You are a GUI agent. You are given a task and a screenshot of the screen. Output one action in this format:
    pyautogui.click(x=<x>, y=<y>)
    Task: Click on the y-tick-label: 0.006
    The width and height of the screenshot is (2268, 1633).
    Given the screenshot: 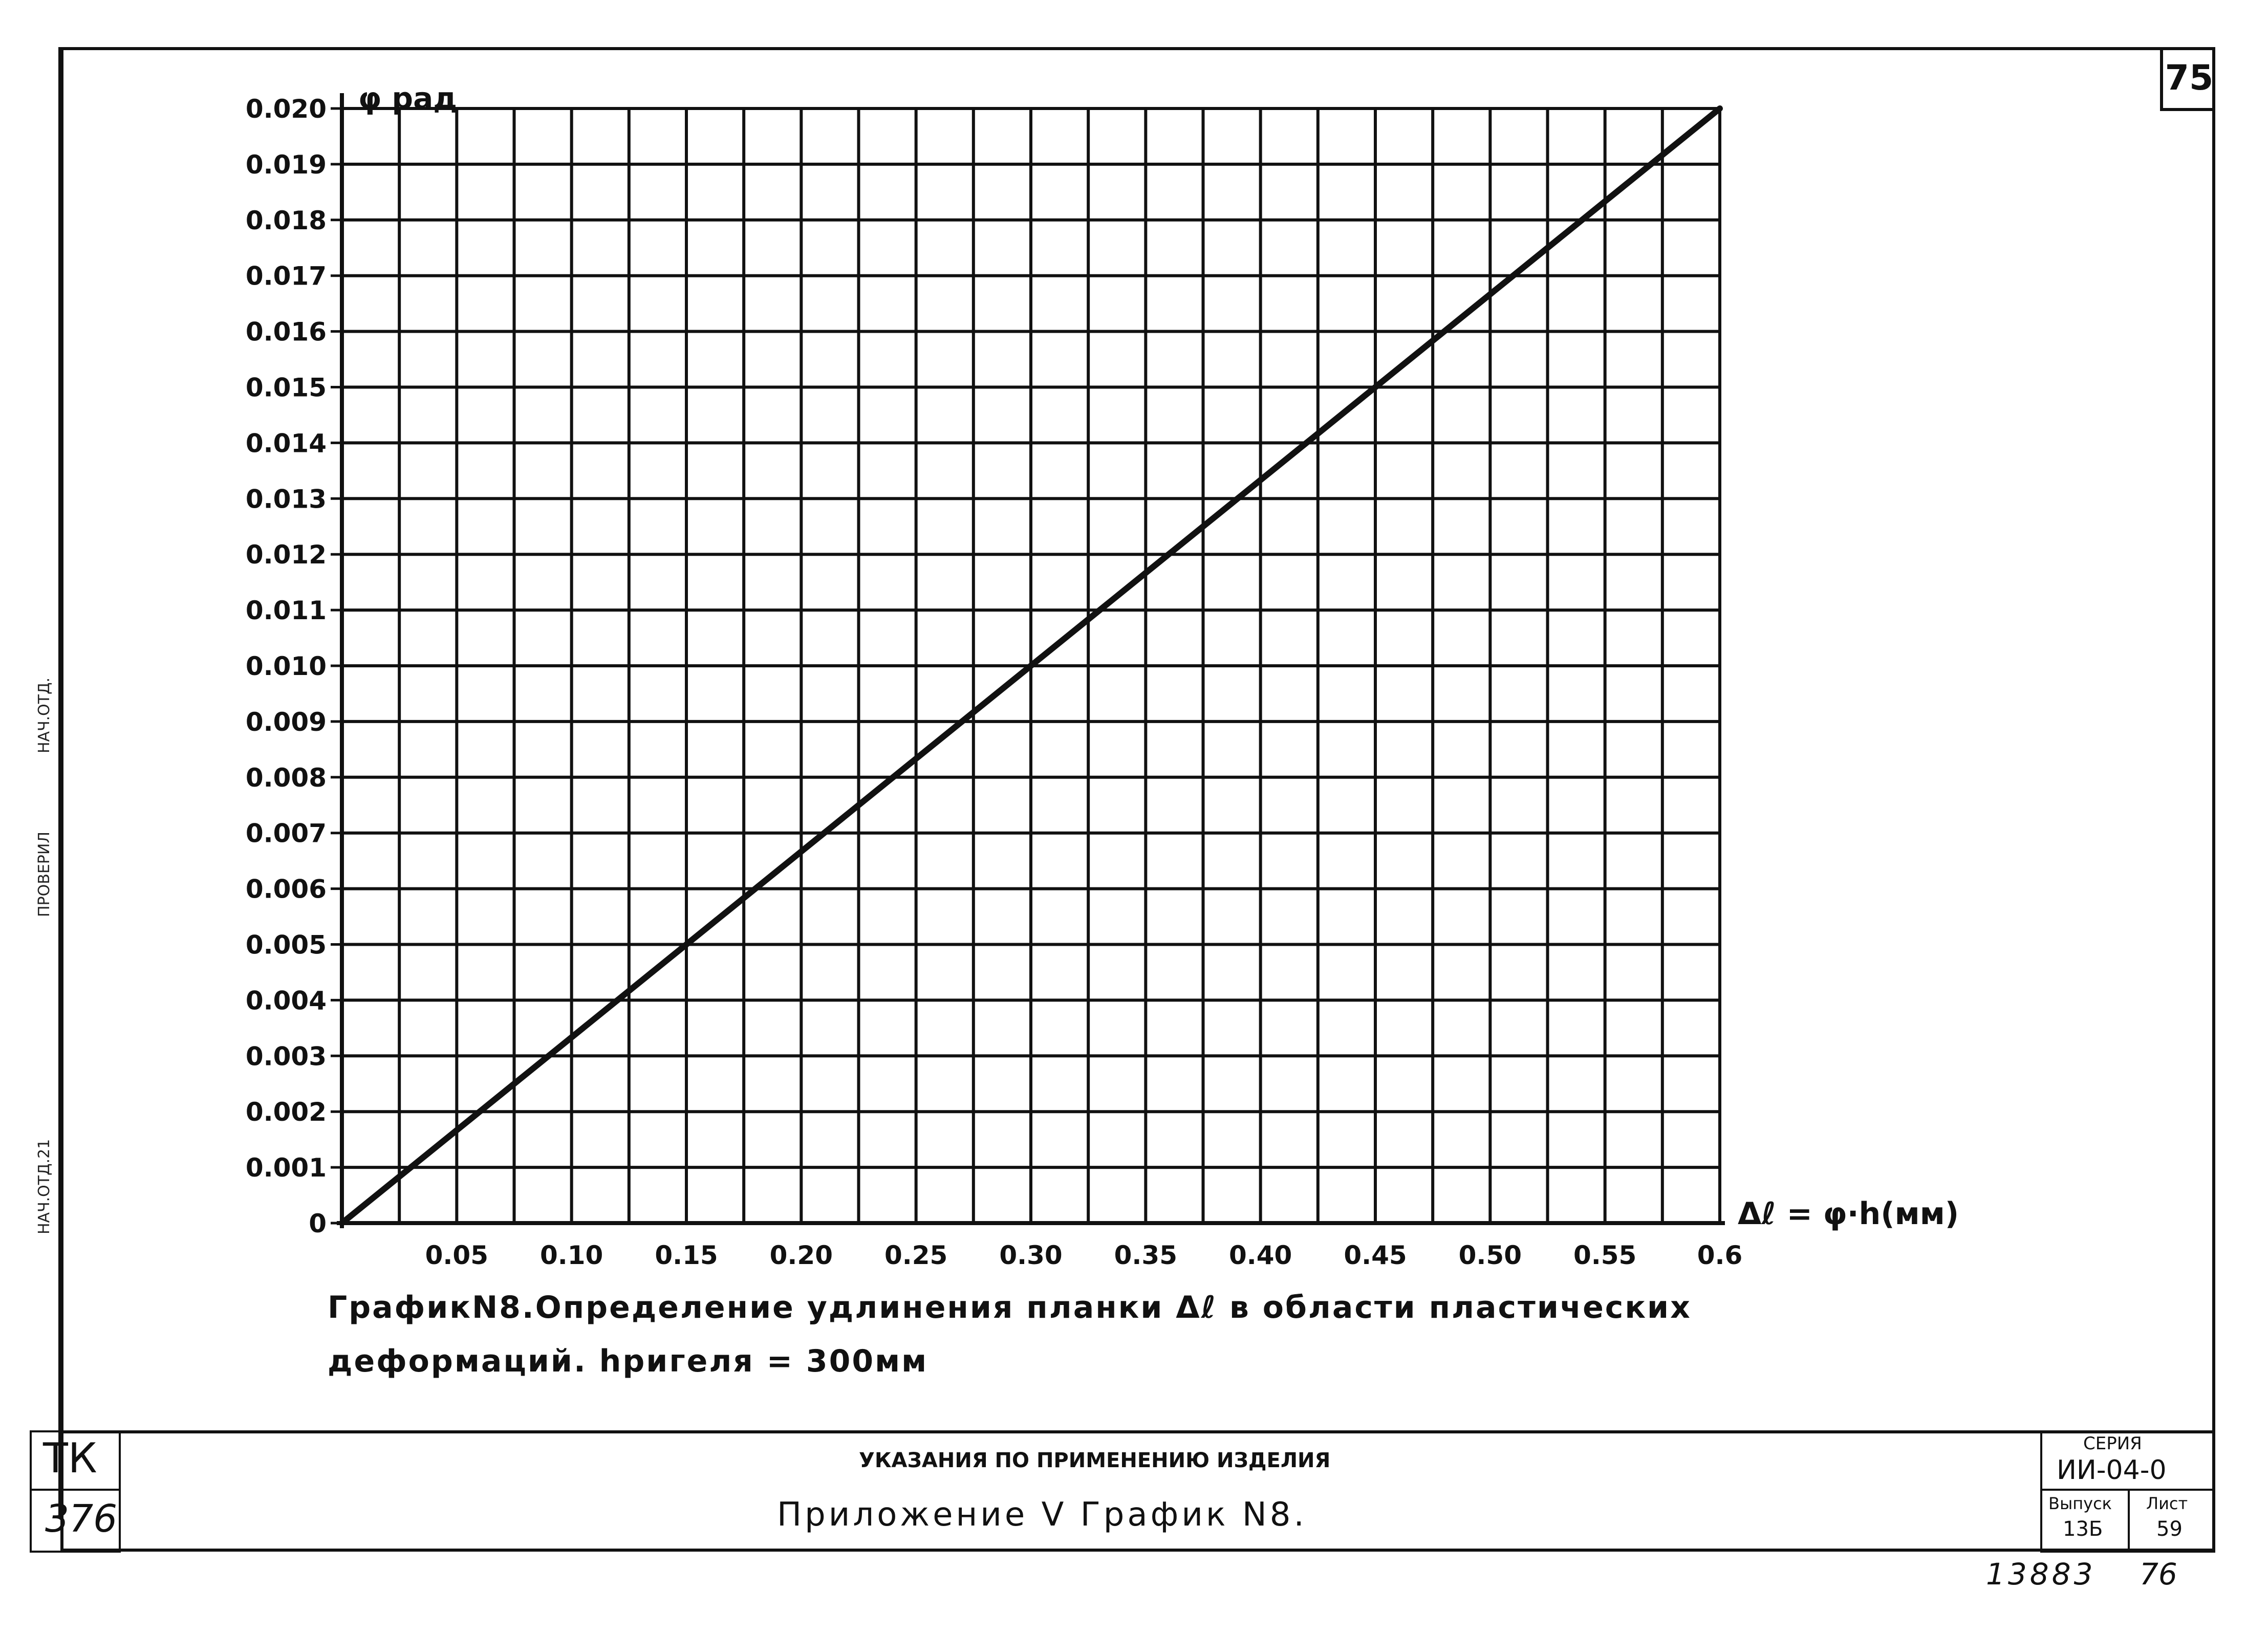 What is the action you would take?
    pyautogui.click(x=286, y=889)
    